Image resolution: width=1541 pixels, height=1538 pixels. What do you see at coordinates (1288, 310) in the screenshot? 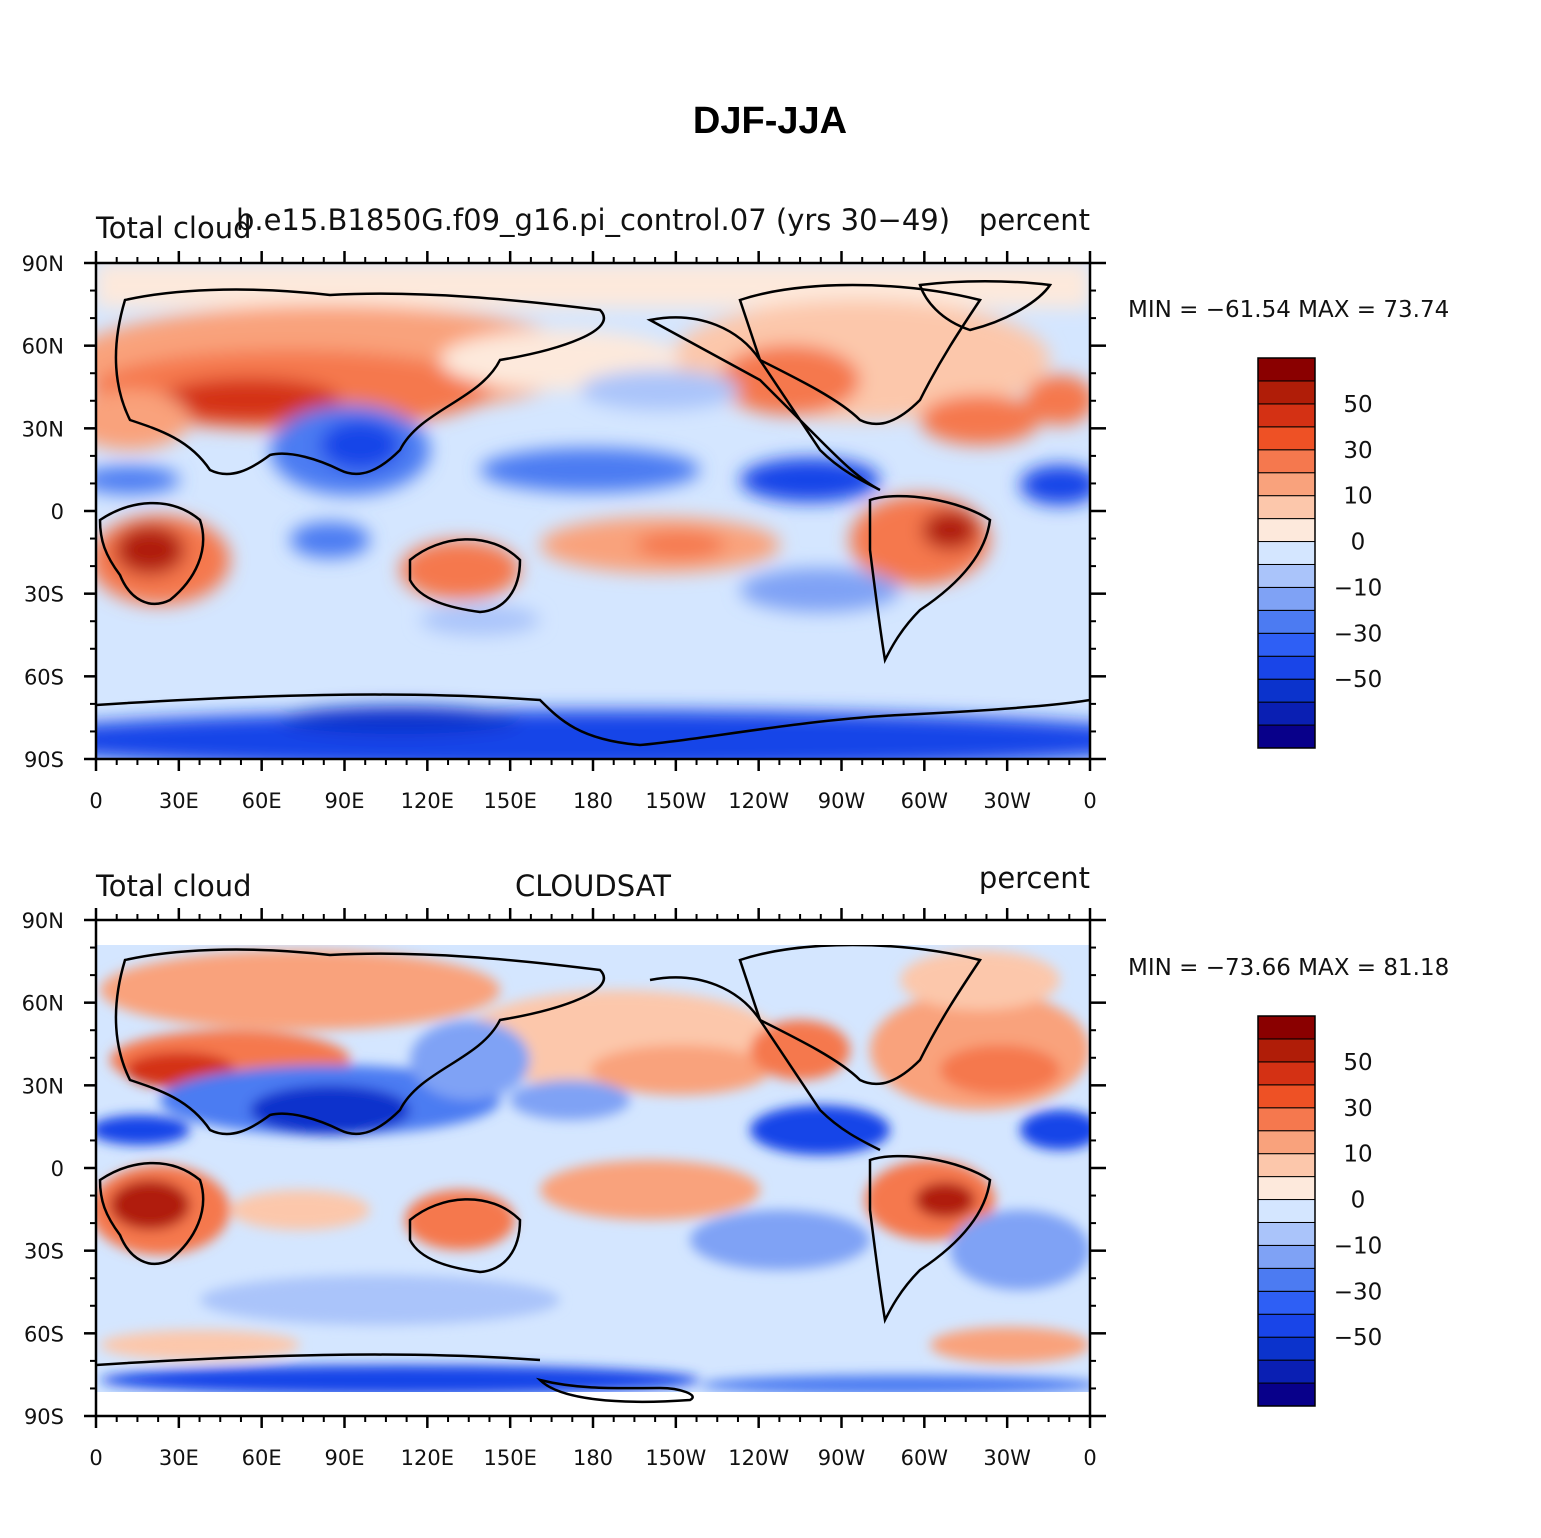
I see `min-max-stats: MIN = −61.54 MAX = 73.74` at bounding box center [1288, 310].